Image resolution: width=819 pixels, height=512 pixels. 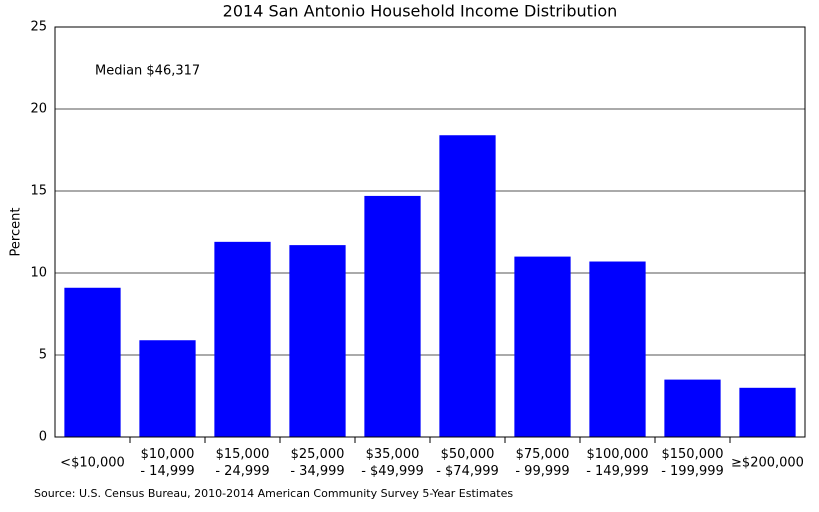 I want to click on y-axis-label: Percent, so click(x=16, y=232).